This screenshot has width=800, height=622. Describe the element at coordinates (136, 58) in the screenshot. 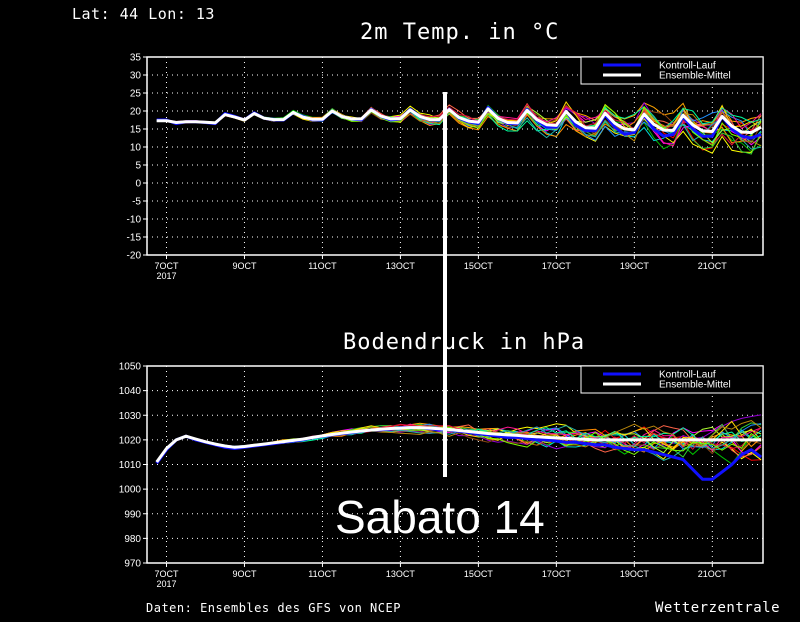

I see `y-tick-label: 35` at that location.